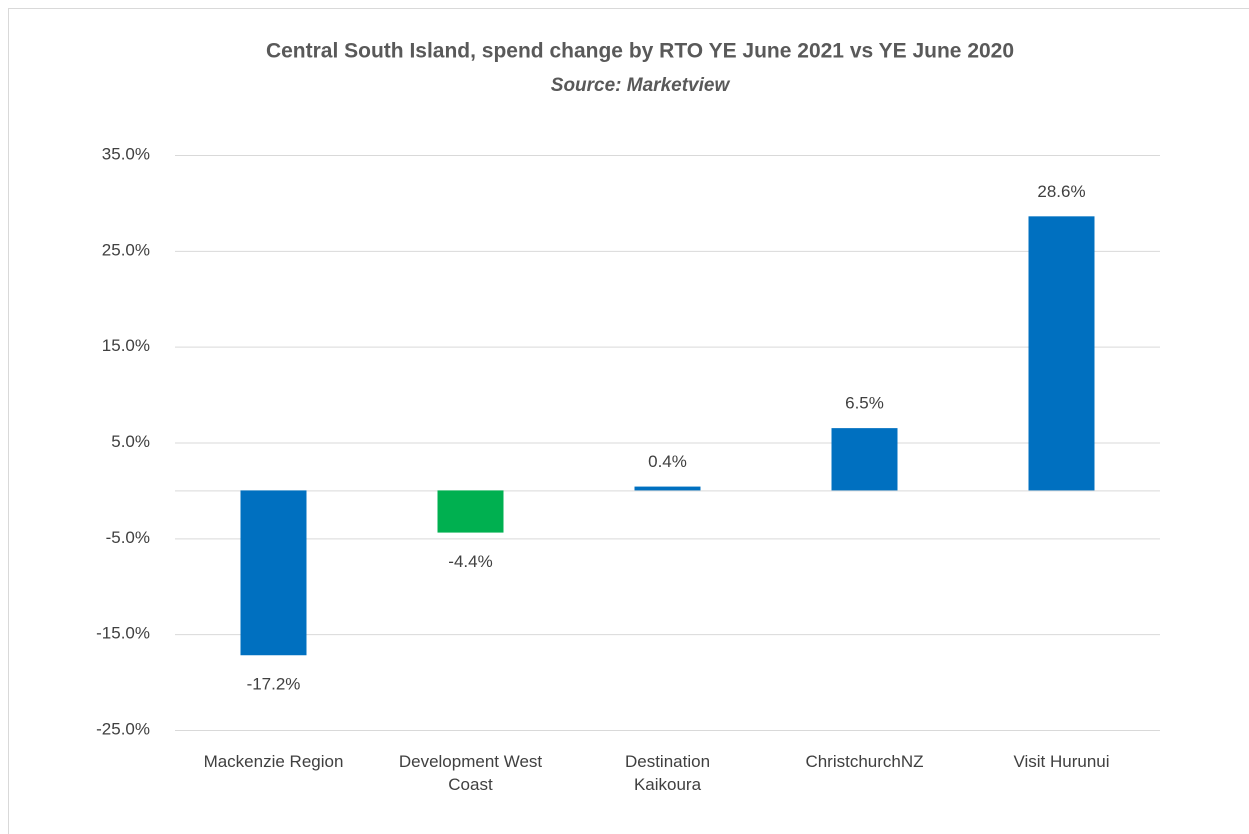  Describe the element at coordinates (864, 403) in the screenshot. I see `data-label: 6.5%` at that location.